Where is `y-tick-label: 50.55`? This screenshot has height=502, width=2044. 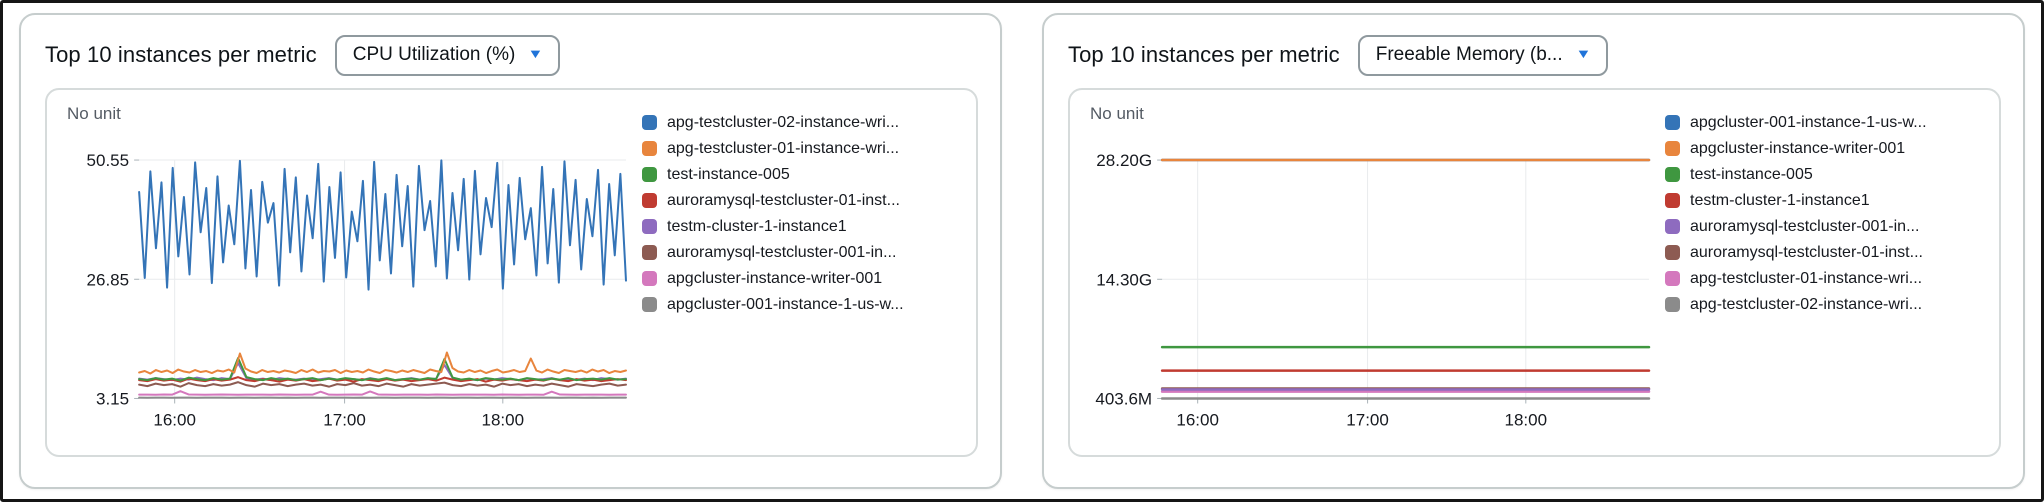 y-tick-label: 50.55 is located at coordinates (108, 160).